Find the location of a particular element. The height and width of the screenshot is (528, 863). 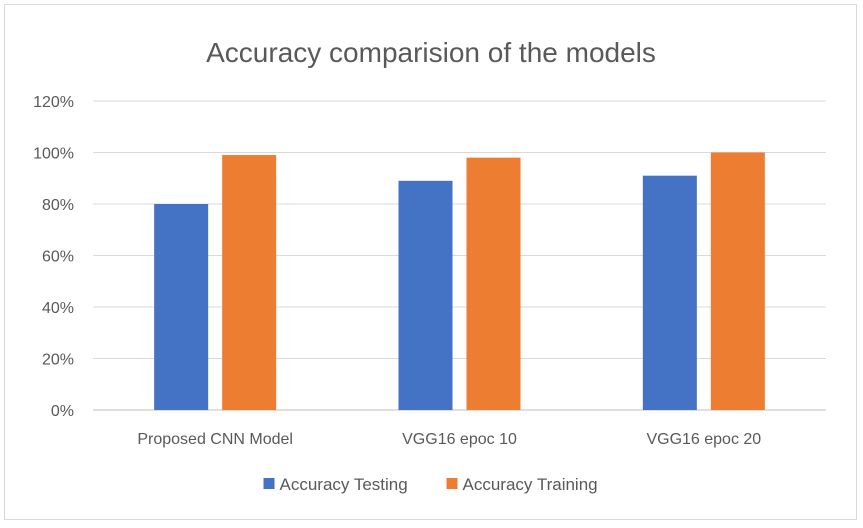

x-category-label: VGG16 epoc 10 is located at coordinates (459, 439).